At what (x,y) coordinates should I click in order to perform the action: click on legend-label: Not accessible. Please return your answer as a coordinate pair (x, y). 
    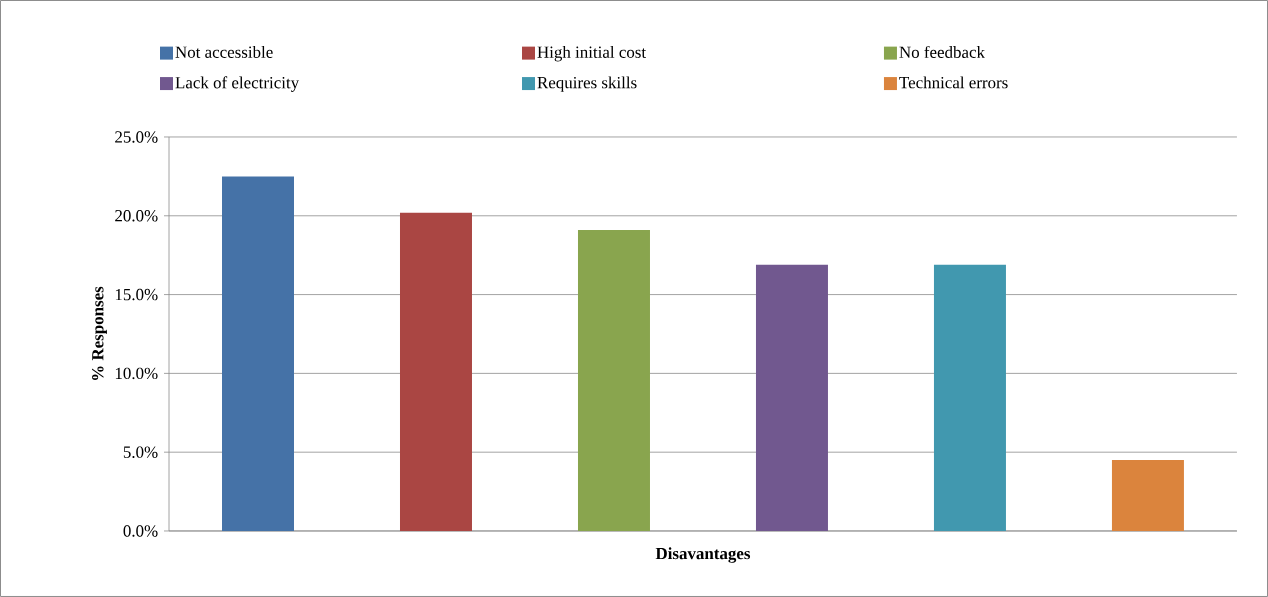
    Looking at the image, I should click on (224, 51).